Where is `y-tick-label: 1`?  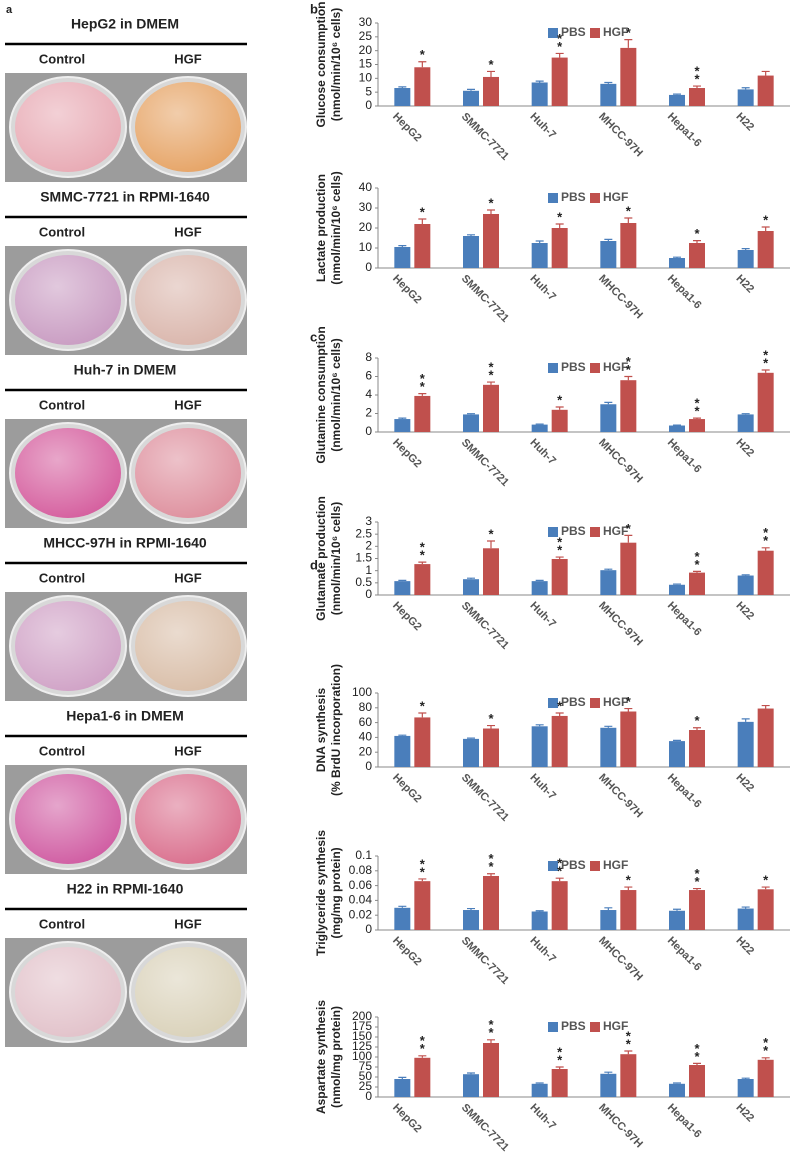 y-tick-label: 1 is located at coordinates (368, 570).